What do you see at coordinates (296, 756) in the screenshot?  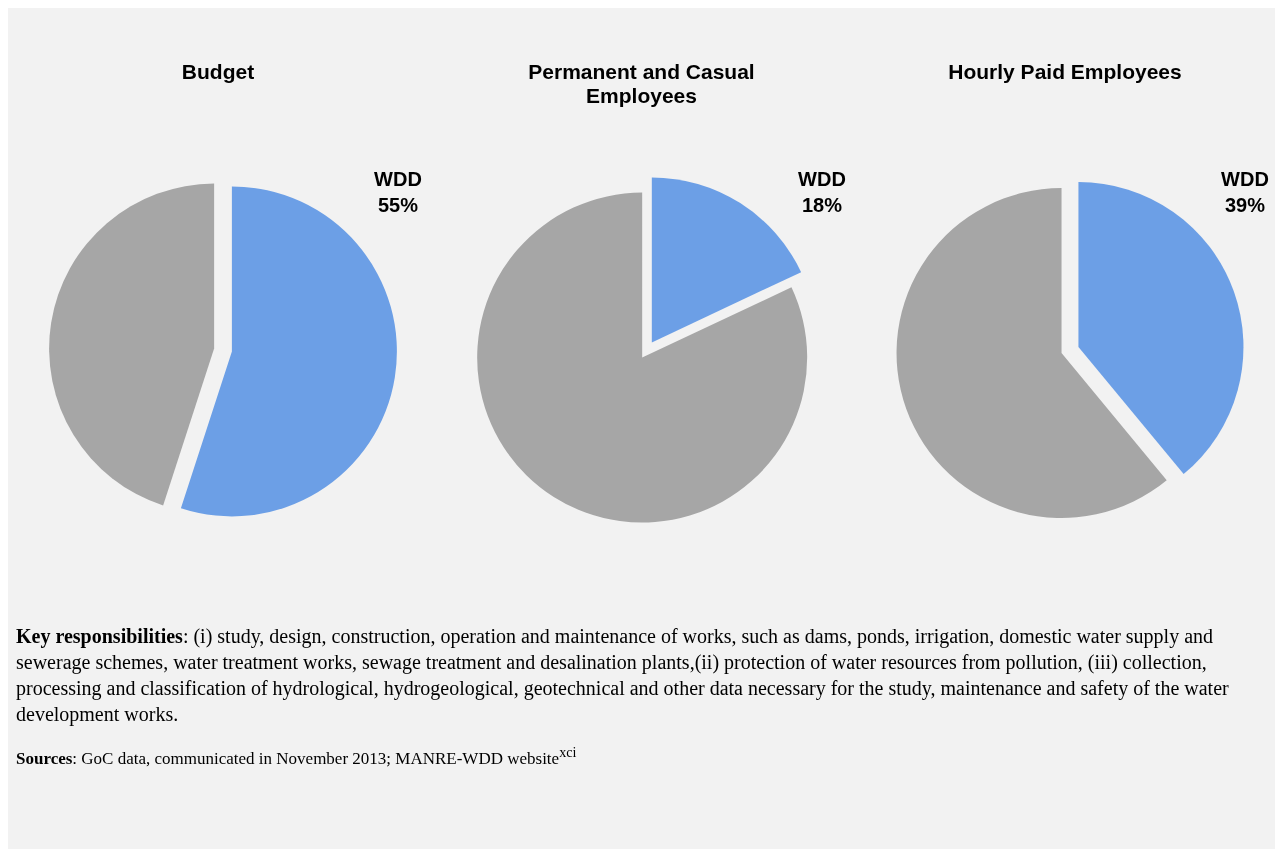 I see `source-note: Sources: GoC data, communicated in November 2013; MANRE-WDD website$^{xci}$` at bounding box center [296, 756].